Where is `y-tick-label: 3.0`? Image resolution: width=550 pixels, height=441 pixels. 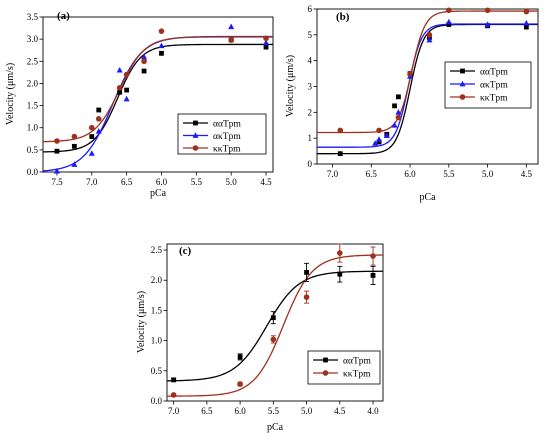
y-tick-label: 3.0 is located at coordinates (33, 39).